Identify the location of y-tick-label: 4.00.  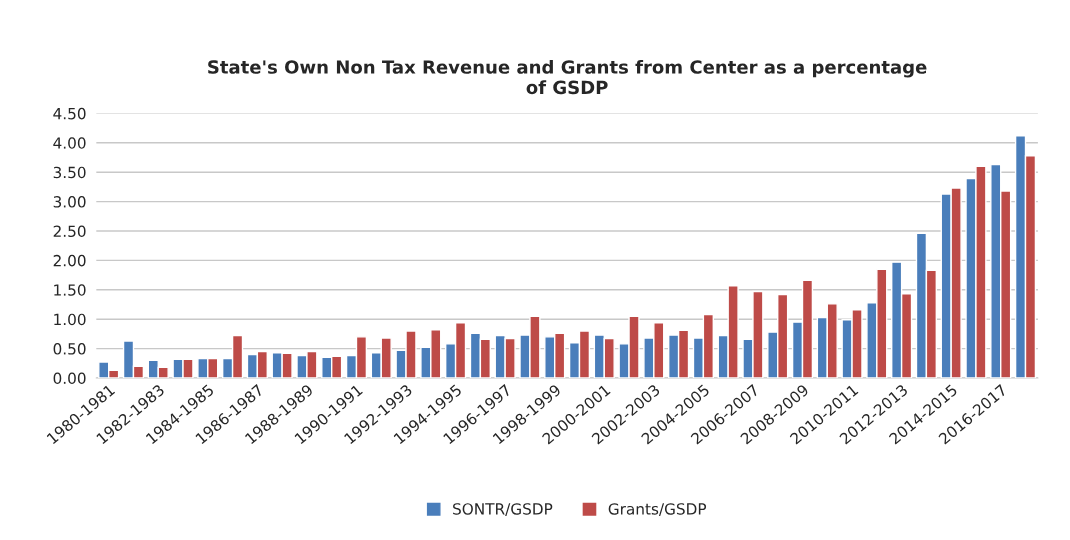
(69, 143).